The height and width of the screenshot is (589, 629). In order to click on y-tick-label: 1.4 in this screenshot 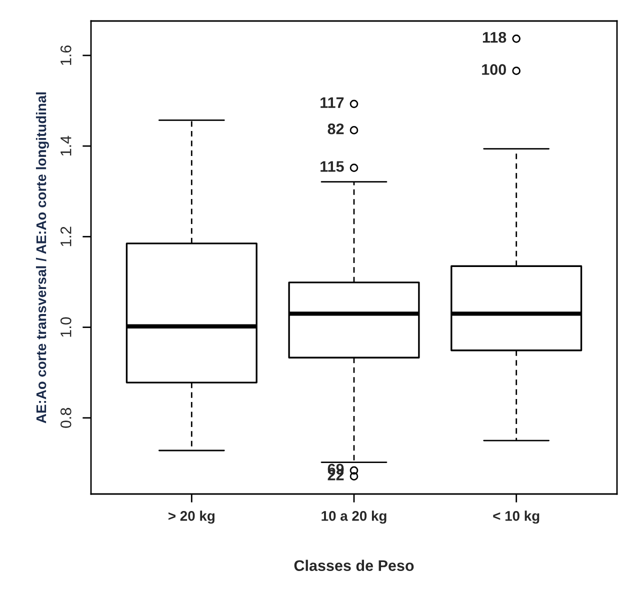, I will do `click(66, 146)`.